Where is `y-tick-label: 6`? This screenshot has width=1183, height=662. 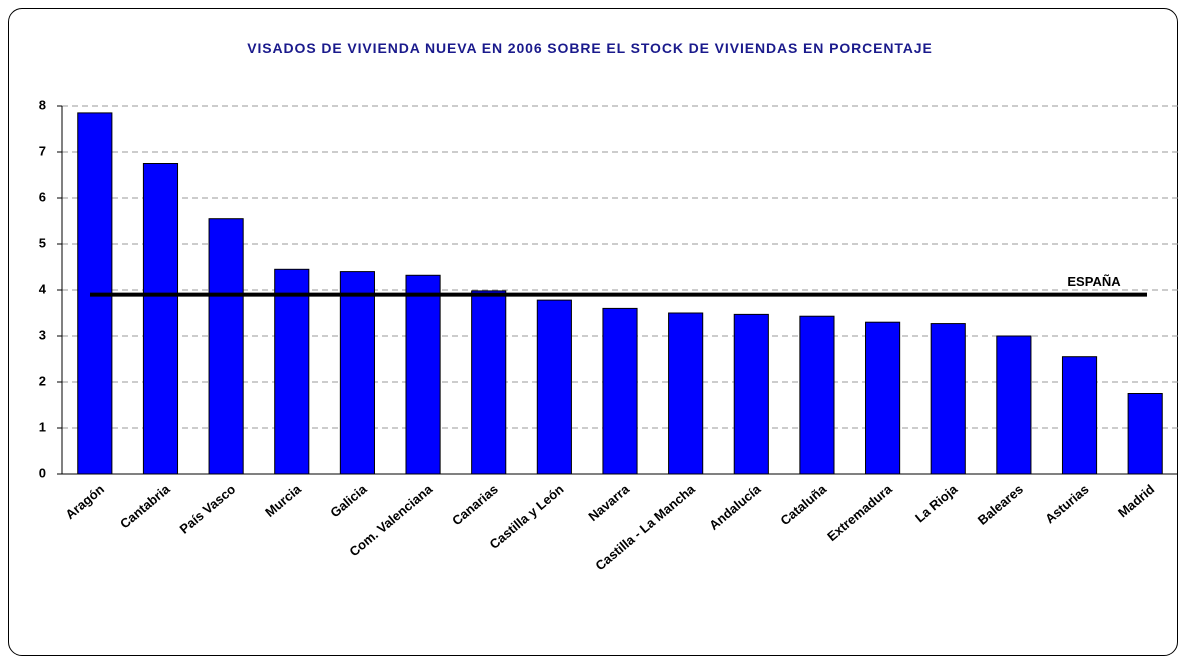 y-tick-label: 6 is located at coordinates (42, 196).